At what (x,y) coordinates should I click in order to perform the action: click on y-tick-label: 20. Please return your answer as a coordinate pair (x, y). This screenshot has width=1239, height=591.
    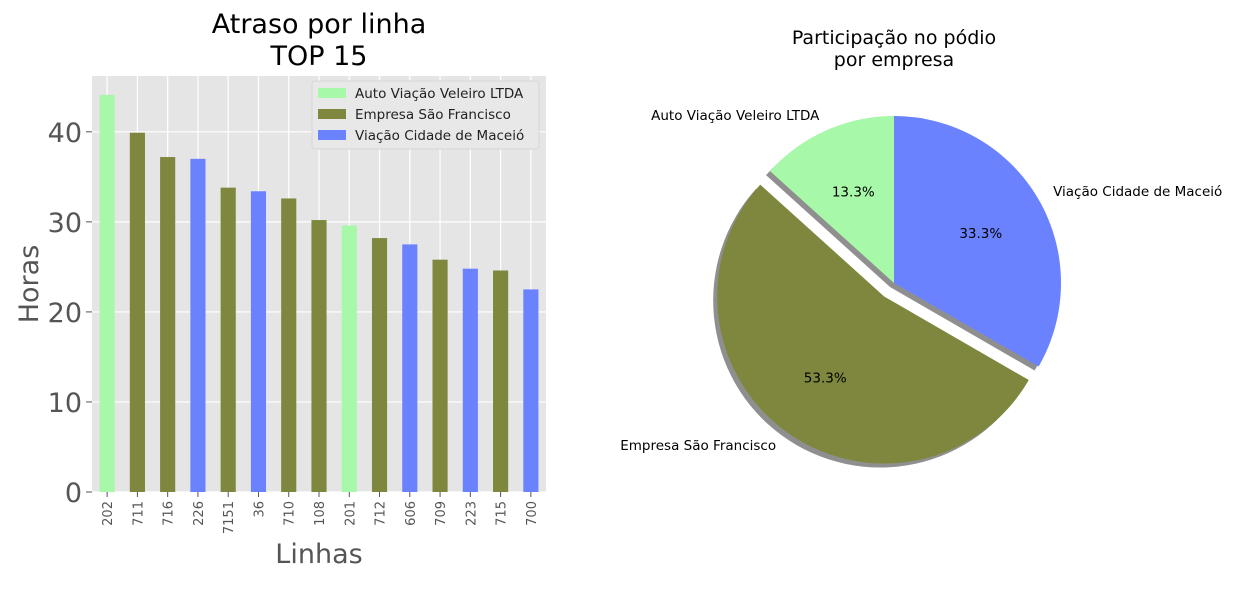
    Looking at the image, I should click on (65, 313).